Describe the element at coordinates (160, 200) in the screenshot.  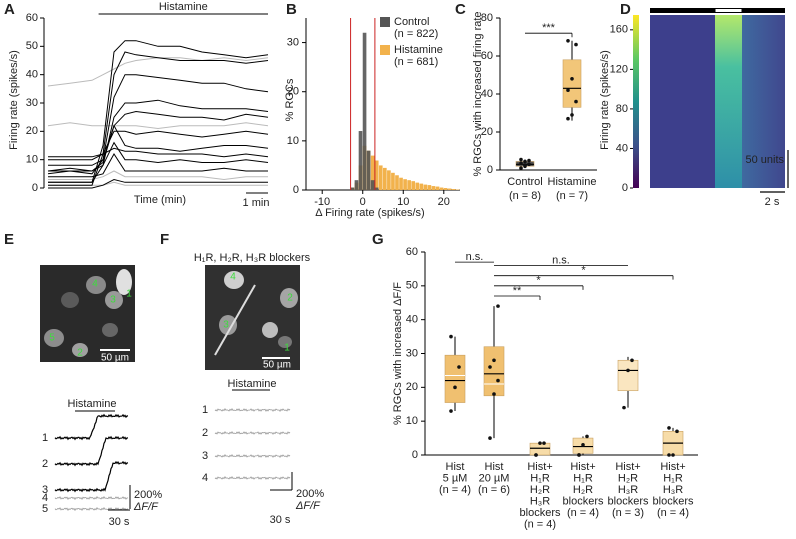
I see `axis-label: Time (min)` at that location.